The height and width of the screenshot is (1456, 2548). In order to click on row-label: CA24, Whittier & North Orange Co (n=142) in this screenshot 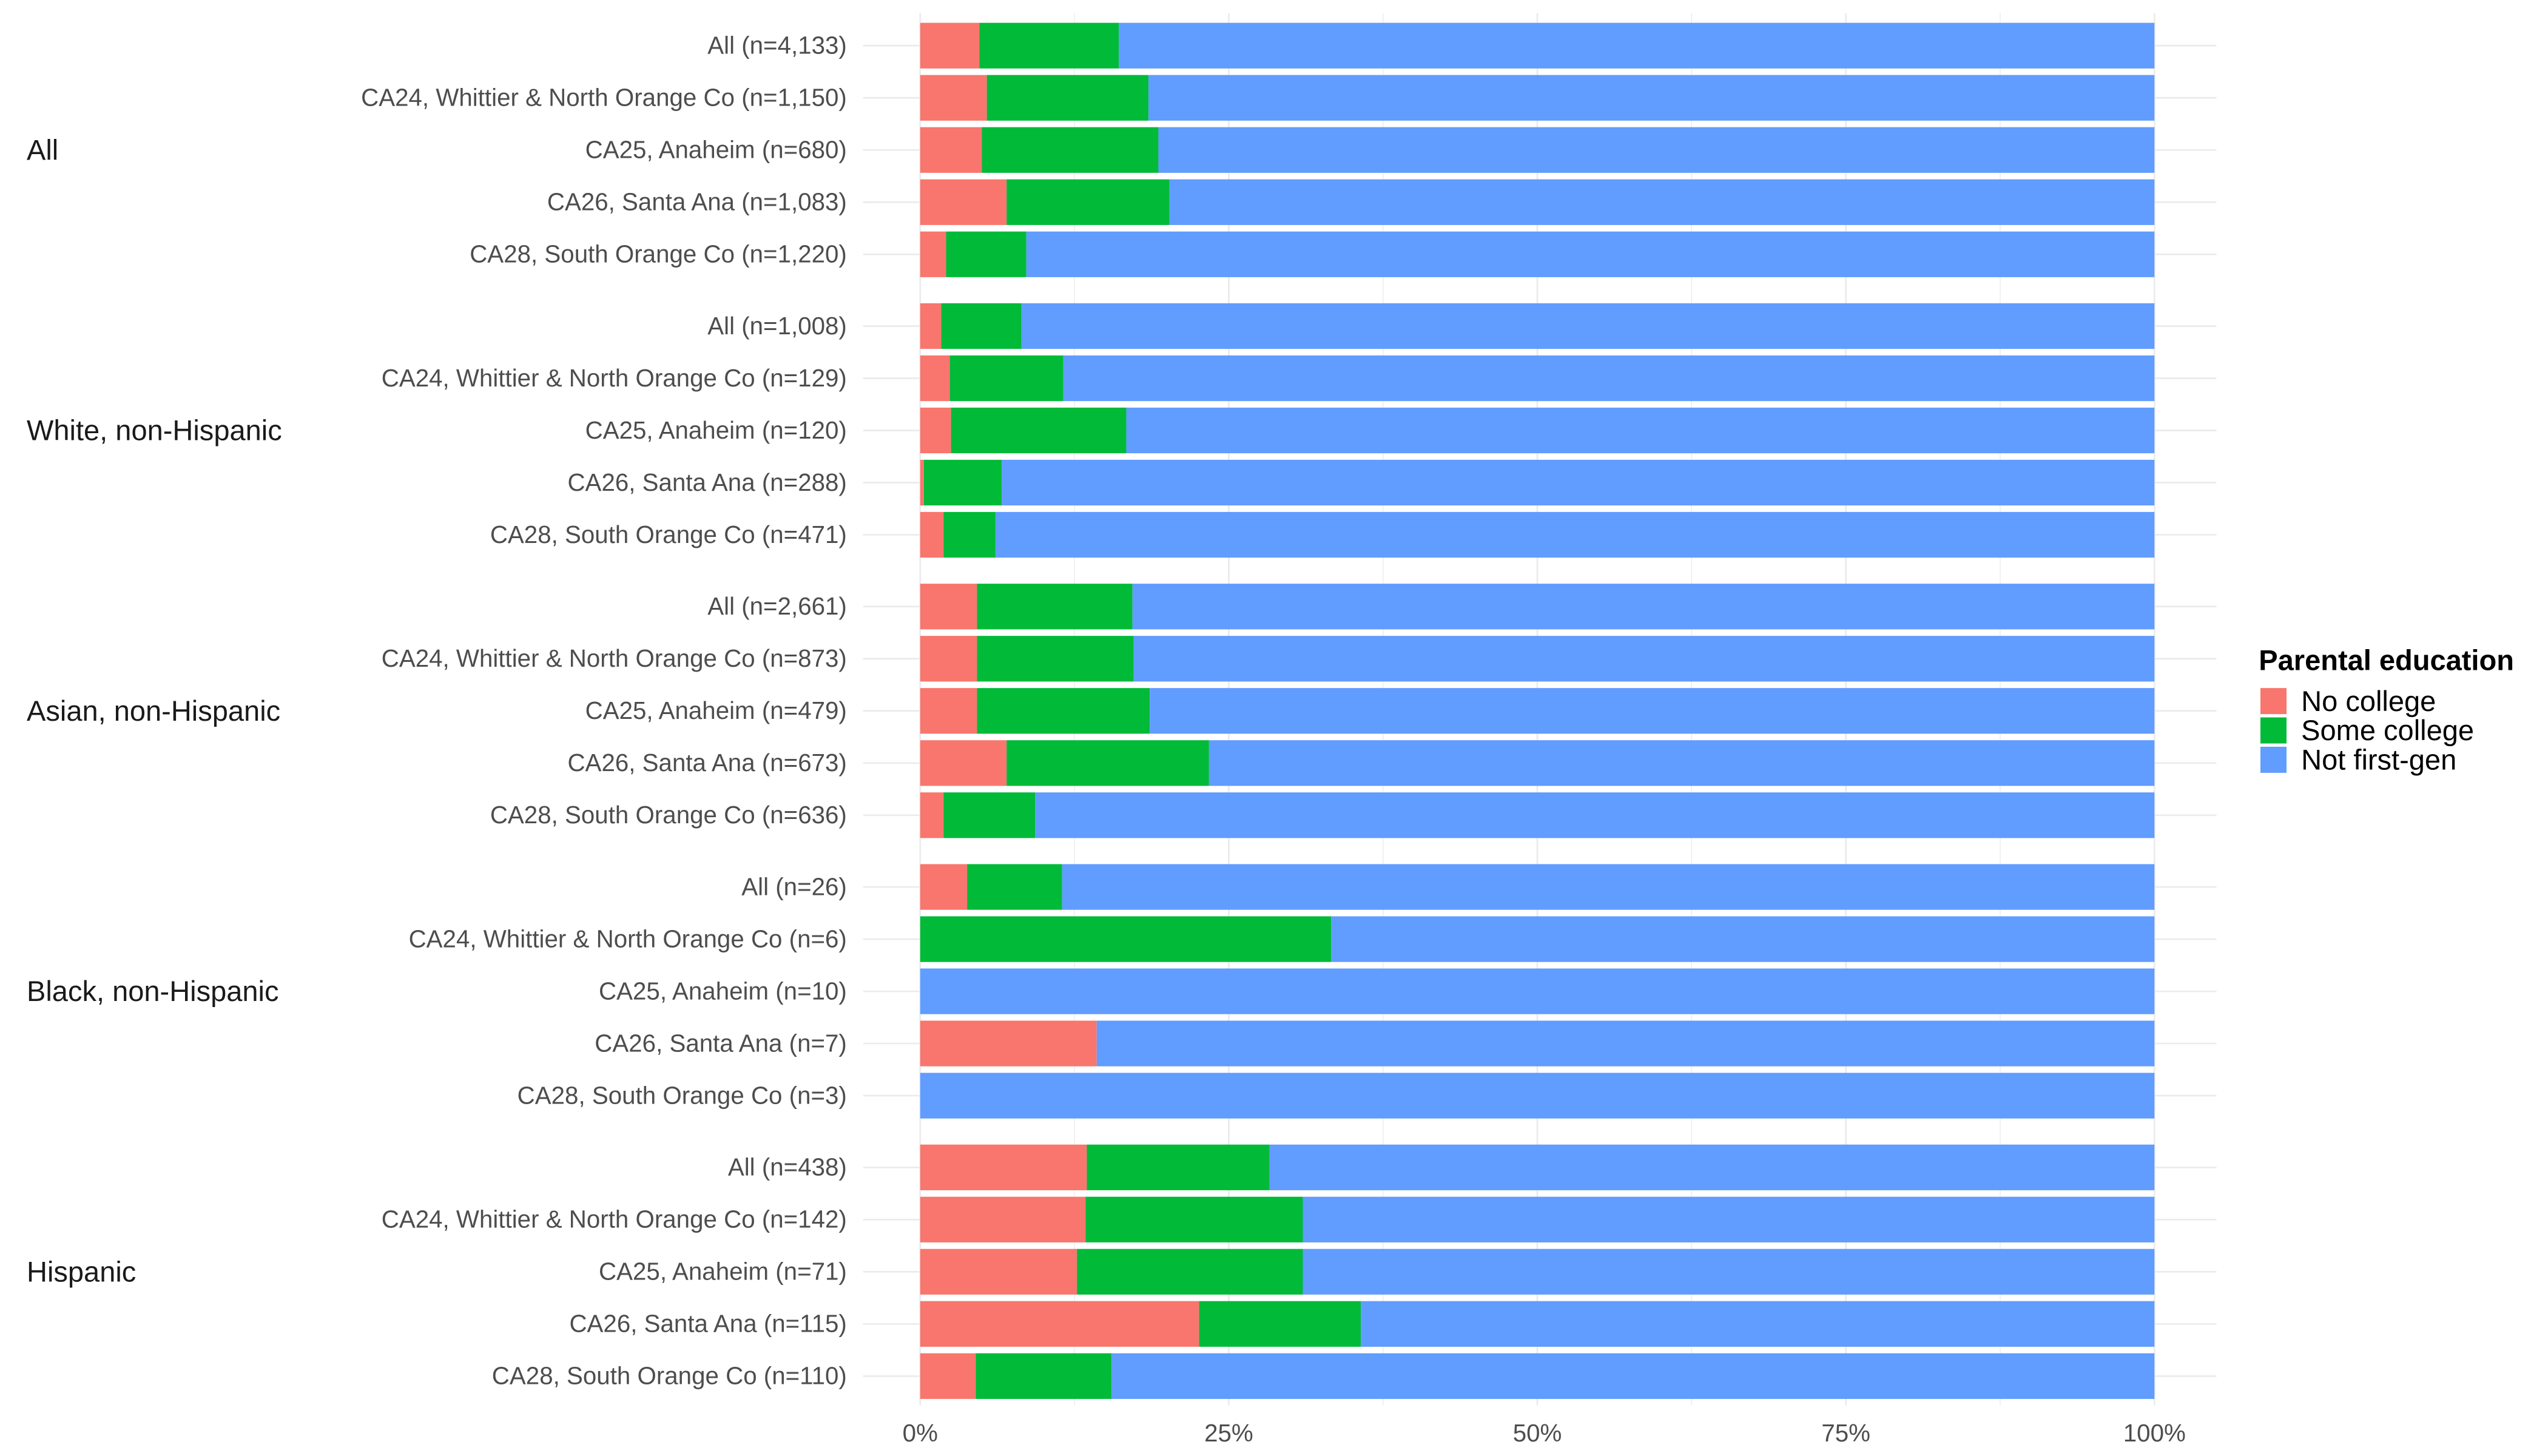, I will do `click(614, 1219)`.